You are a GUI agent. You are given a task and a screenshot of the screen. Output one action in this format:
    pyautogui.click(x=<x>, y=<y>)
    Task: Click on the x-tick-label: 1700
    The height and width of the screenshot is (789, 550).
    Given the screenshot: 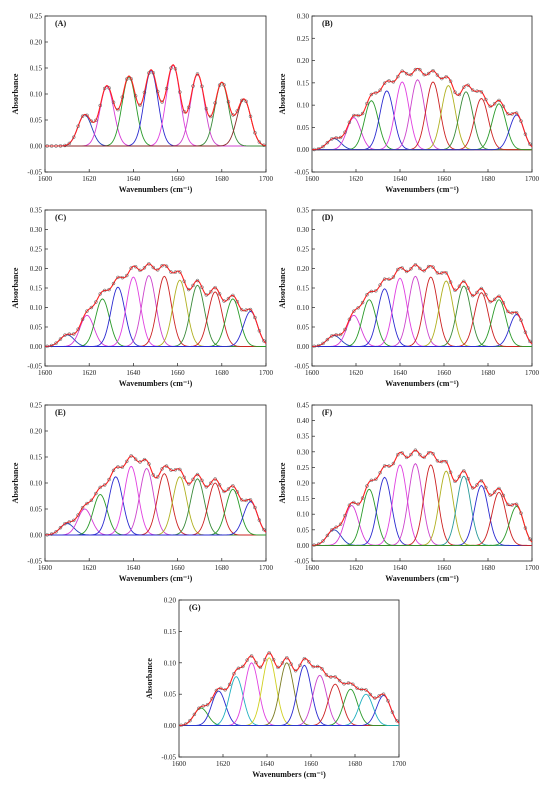 What is the action you would take?
    pyautogui.click(x=399, y=764)
    